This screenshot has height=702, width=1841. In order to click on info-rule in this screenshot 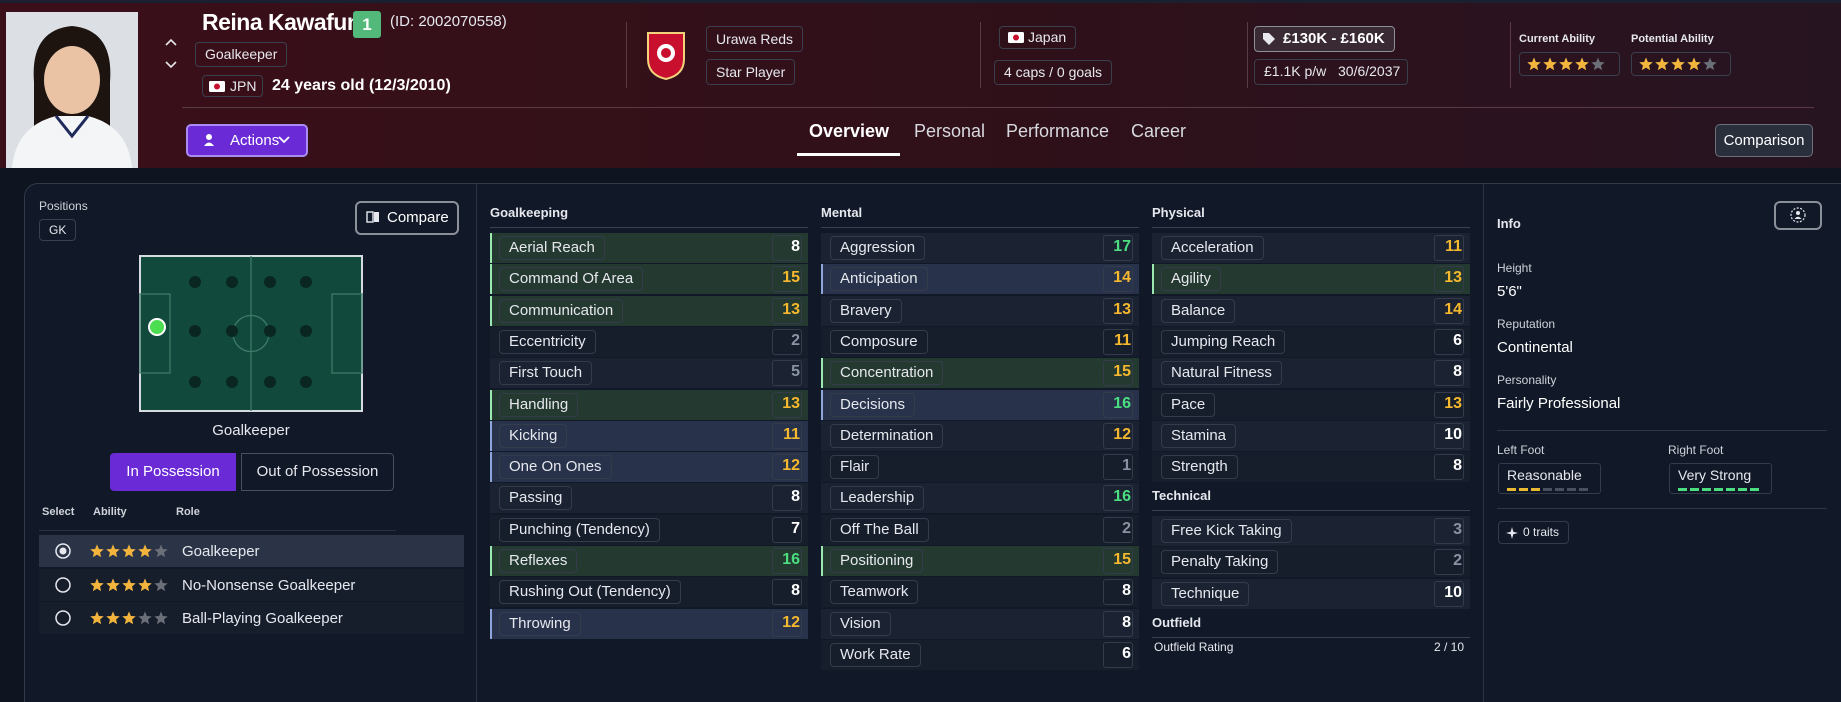, I will do `click(1662, 508)`.